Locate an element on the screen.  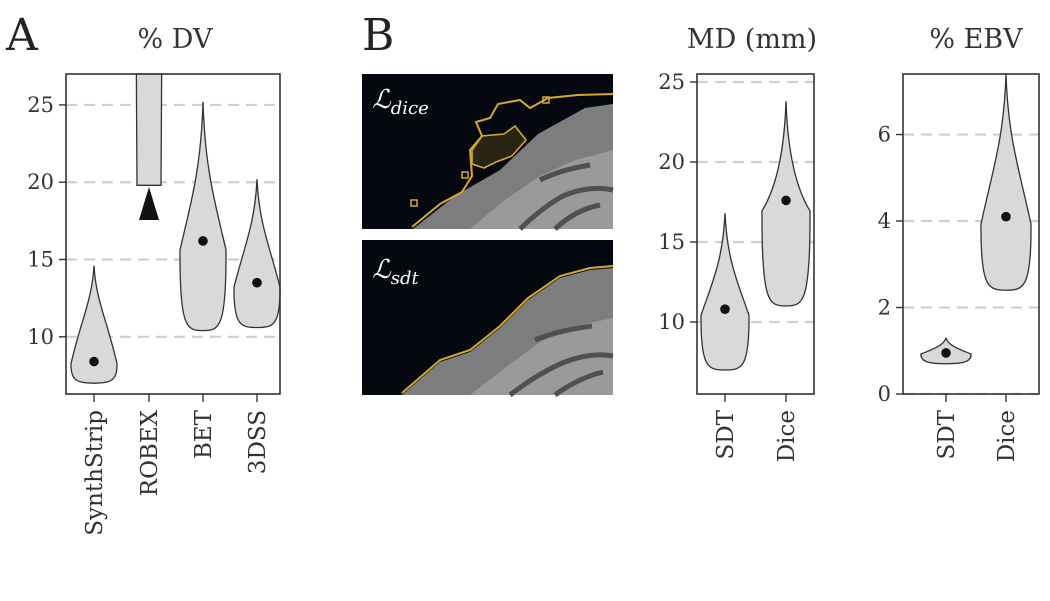
chart-ebv-y-axis: 0 2 4 6 is located at coordinates (890, 264).